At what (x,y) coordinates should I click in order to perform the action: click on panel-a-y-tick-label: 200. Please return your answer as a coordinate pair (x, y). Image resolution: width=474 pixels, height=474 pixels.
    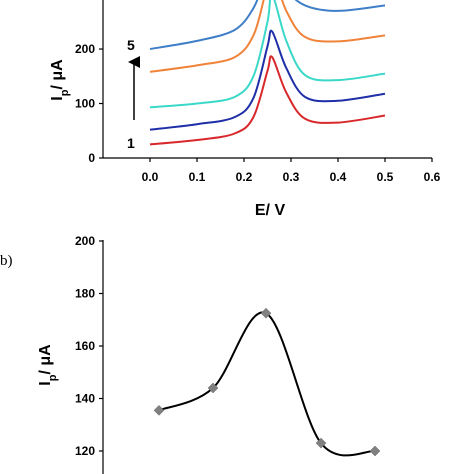
    Looking at the image, I should click on (85, 49).